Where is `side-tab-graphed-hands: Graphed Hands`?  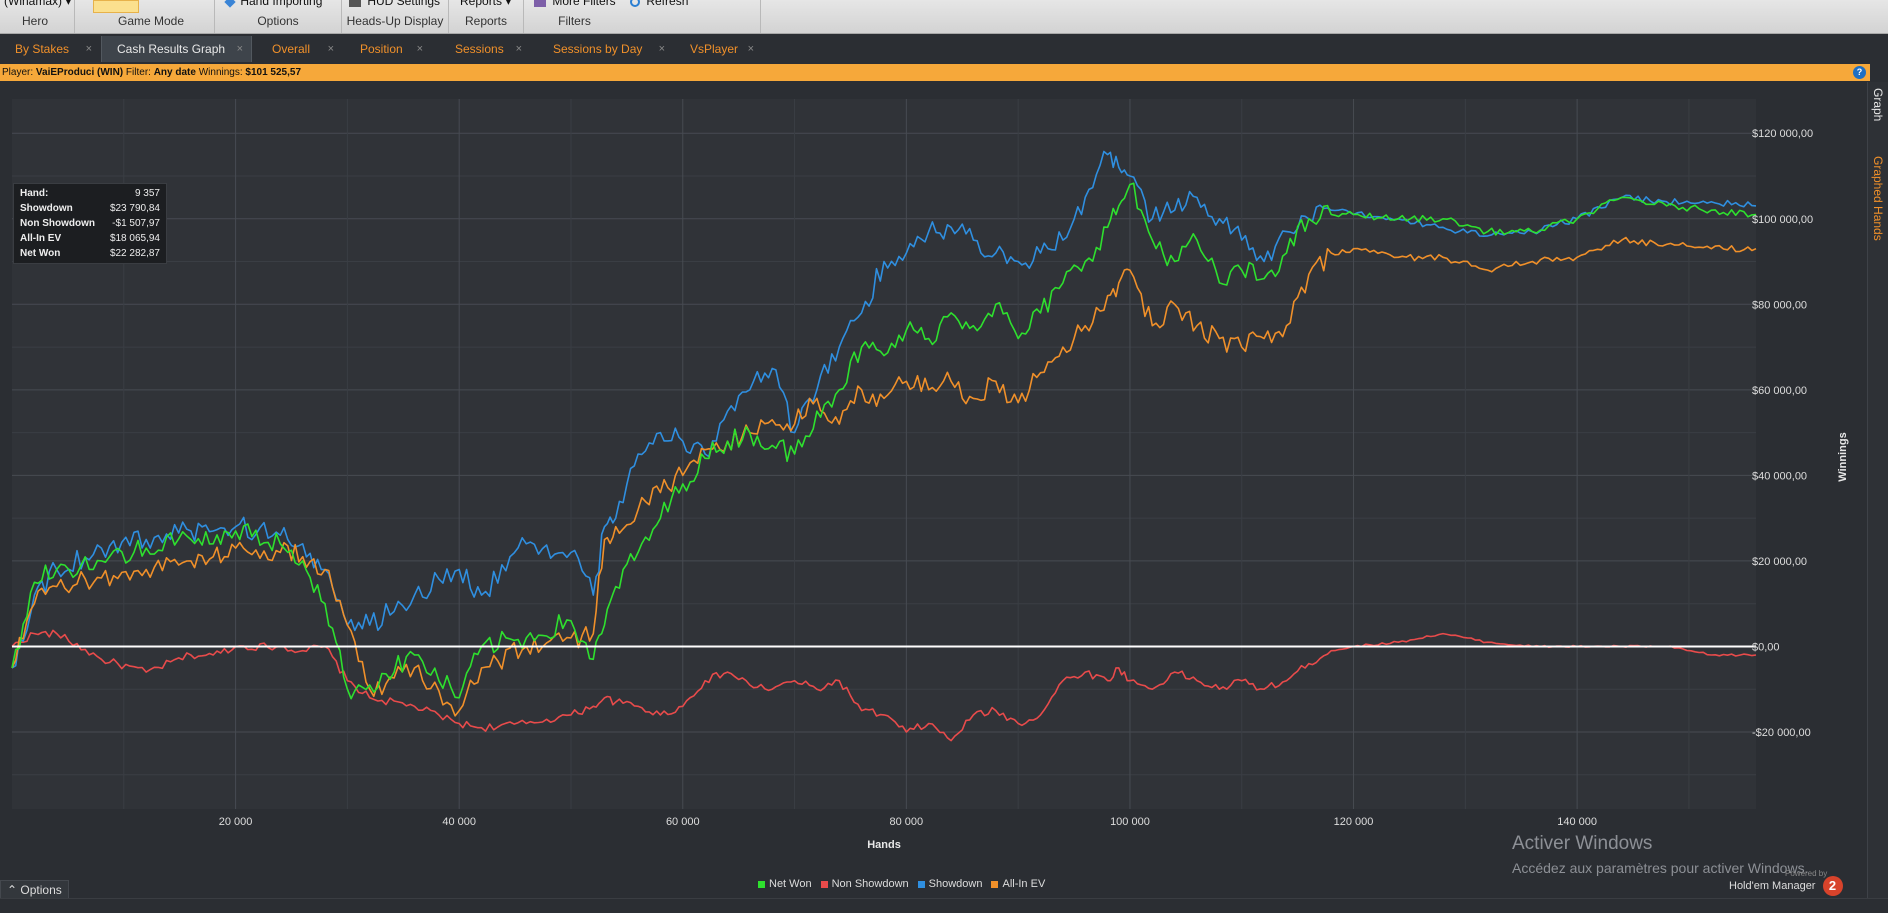
side-tab-graphed-hands: Graphed Hands is located at coordinates (1878, 198).